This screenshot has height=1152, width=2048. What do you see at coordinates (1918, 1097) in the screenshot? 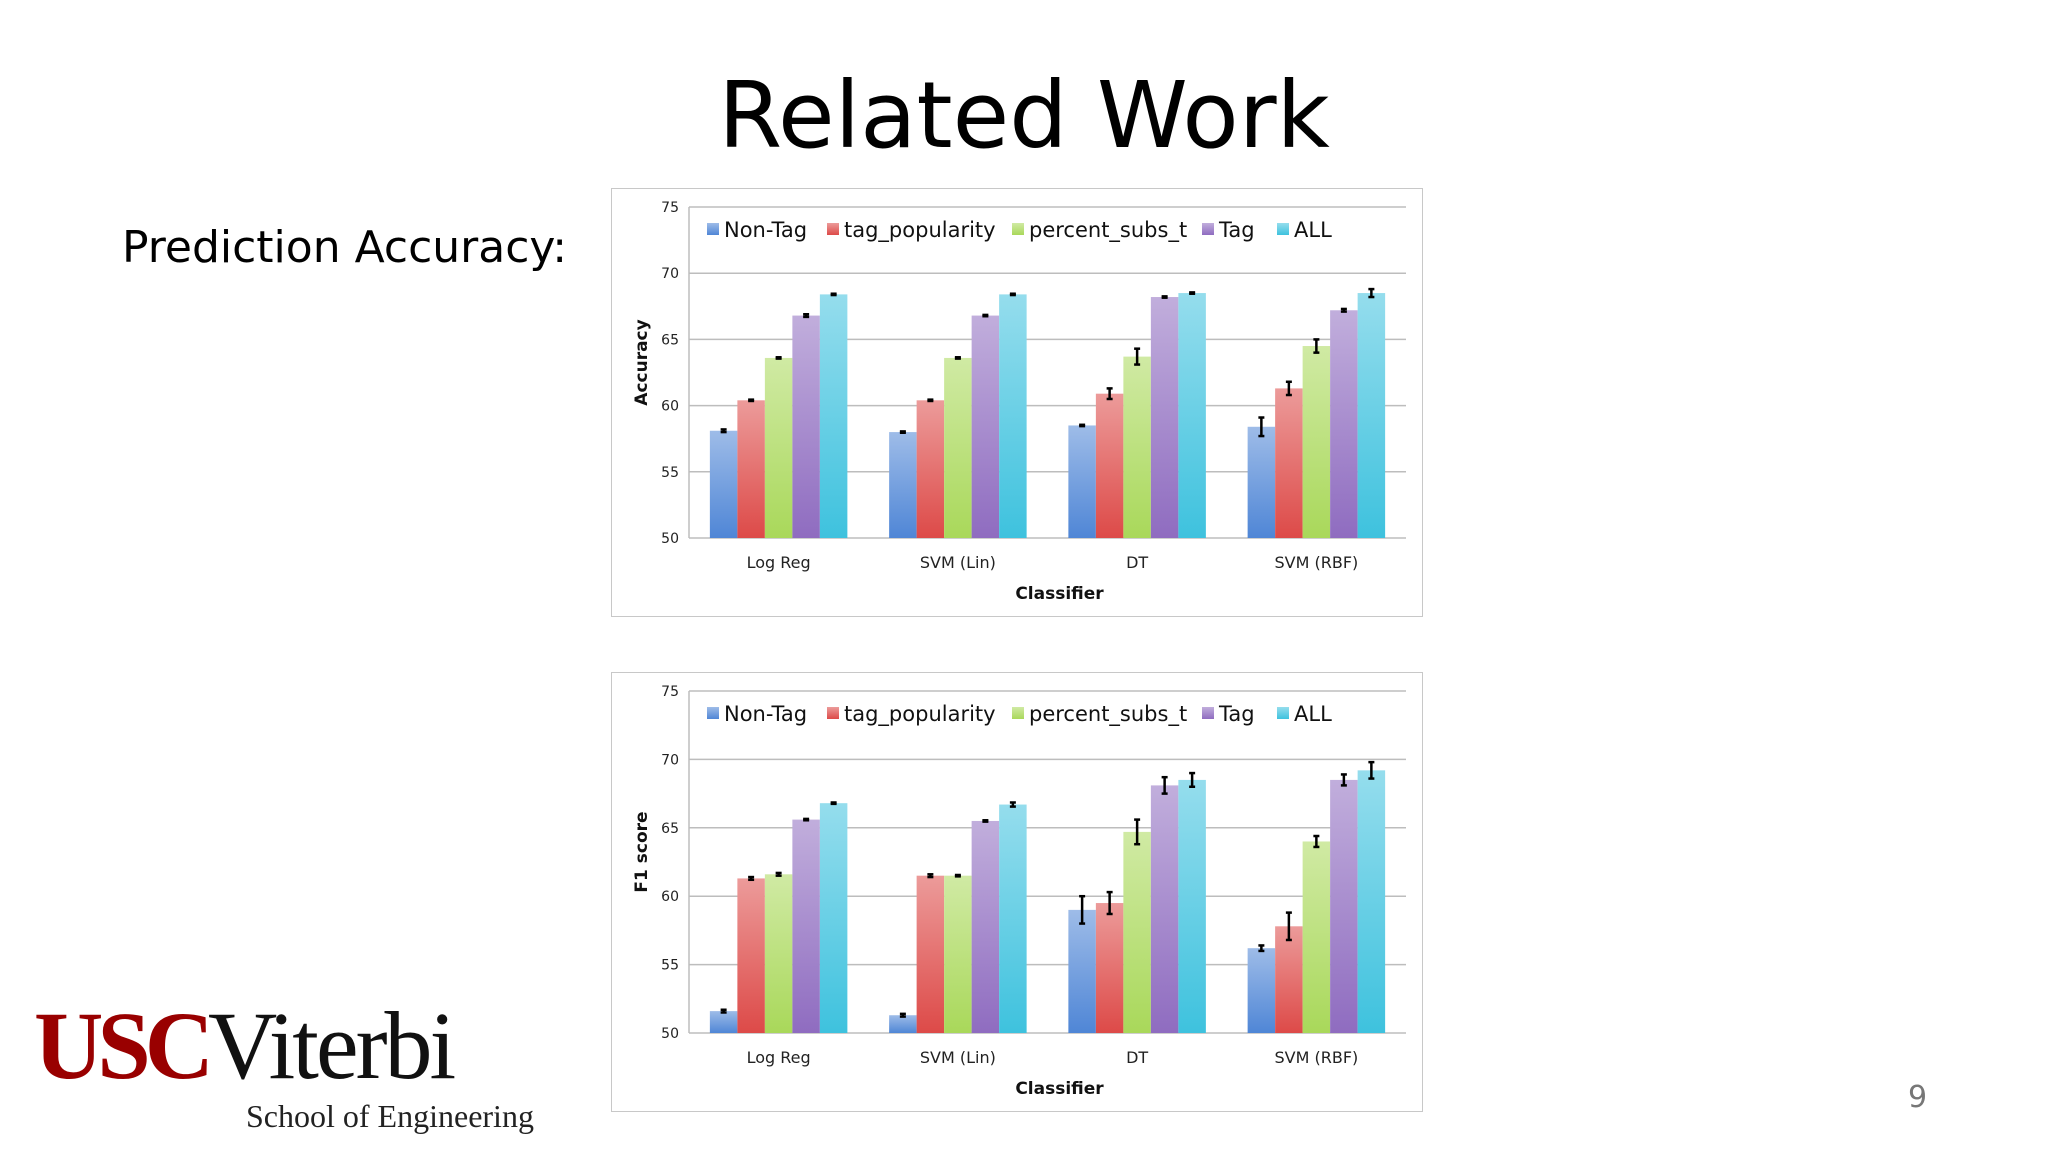
I see `page-number: 9` at bounding box center [1918, 1097].